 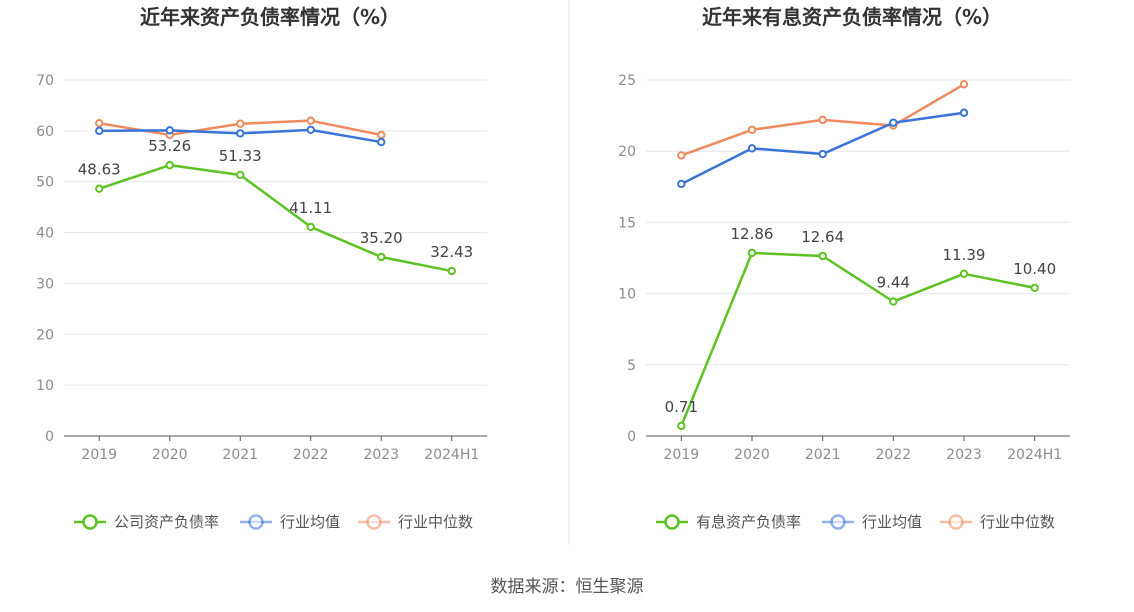 What do you see at coordinates (169, 146) in the screenshot?
I see `data-label: 53.26` at bounding box center [169, 146].